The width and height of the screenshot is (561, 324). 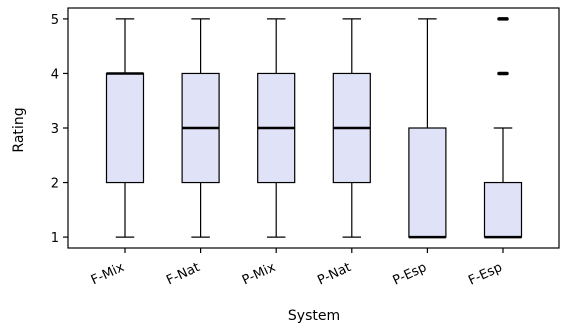 I want to click on box-p-nat, so click(x=351, y=128).